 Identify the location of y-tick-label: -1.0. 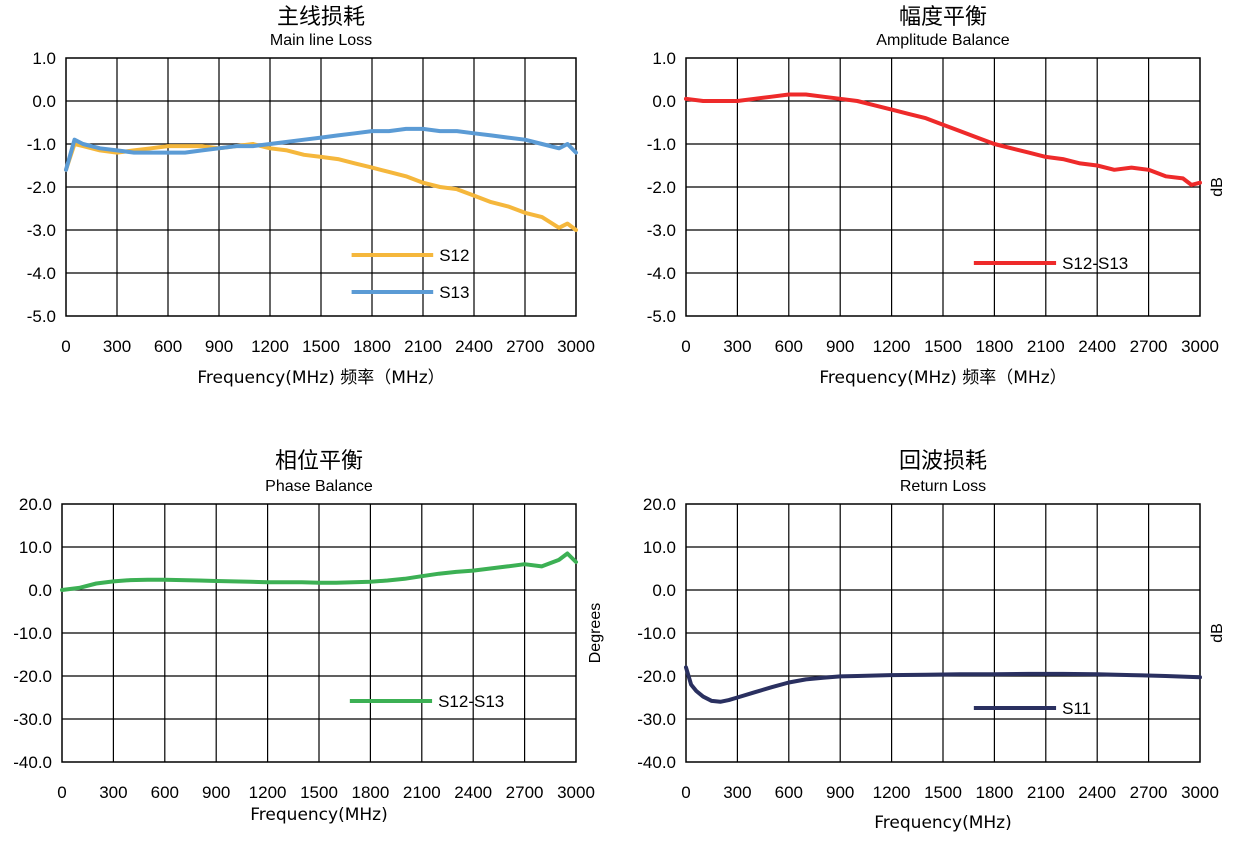
(661, 144).